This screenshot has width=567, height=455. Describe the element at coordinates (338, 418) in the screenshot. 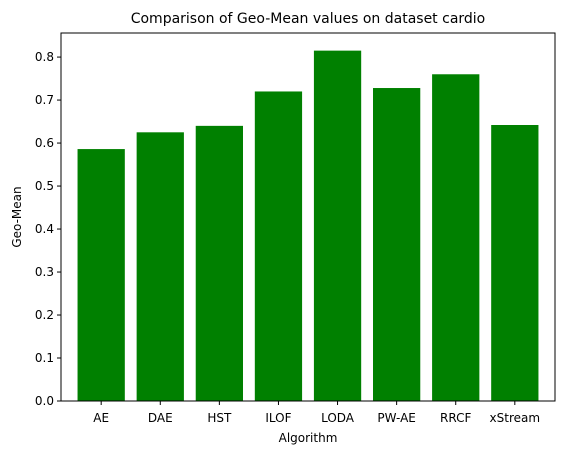

I see `x-tick-label: LODA` at that location.